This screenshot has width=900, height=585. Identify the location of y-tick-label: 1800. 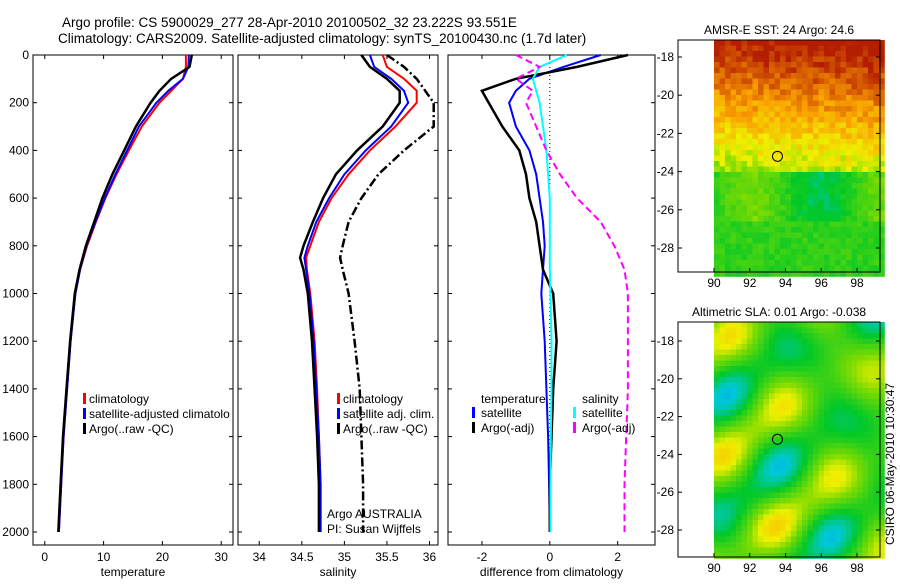
(15, 484).